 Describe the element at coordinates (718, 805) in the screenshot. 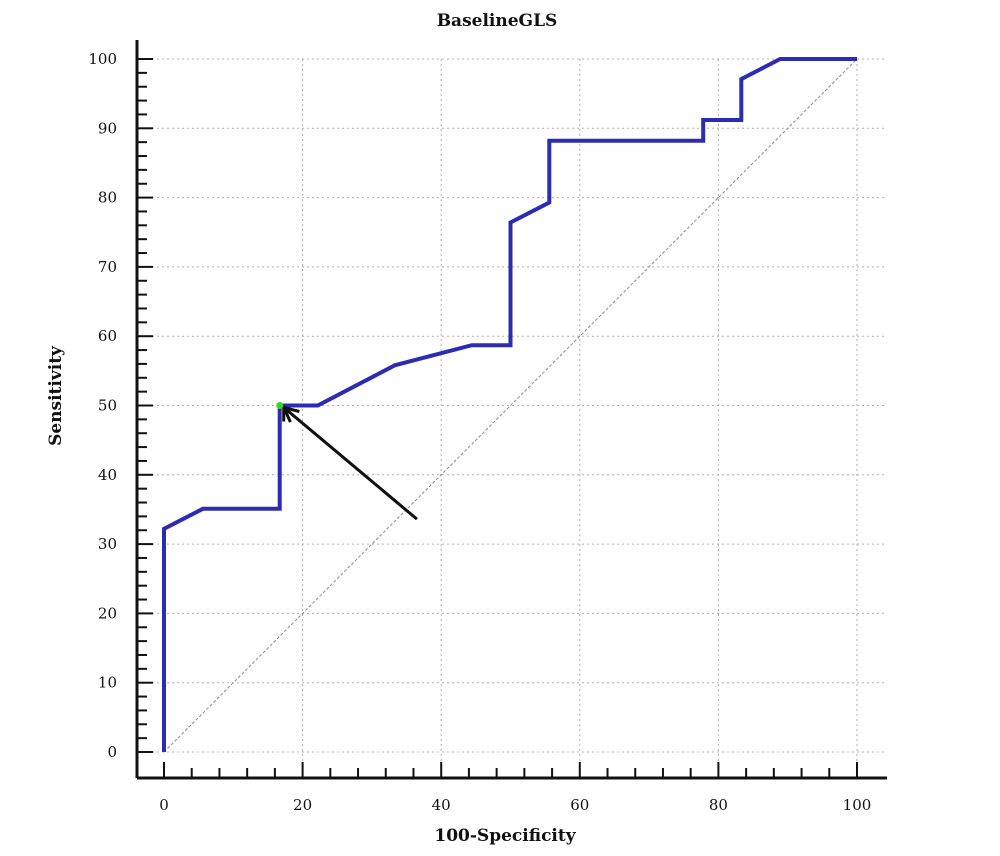

I see `x-tick-label: 80` at that location.